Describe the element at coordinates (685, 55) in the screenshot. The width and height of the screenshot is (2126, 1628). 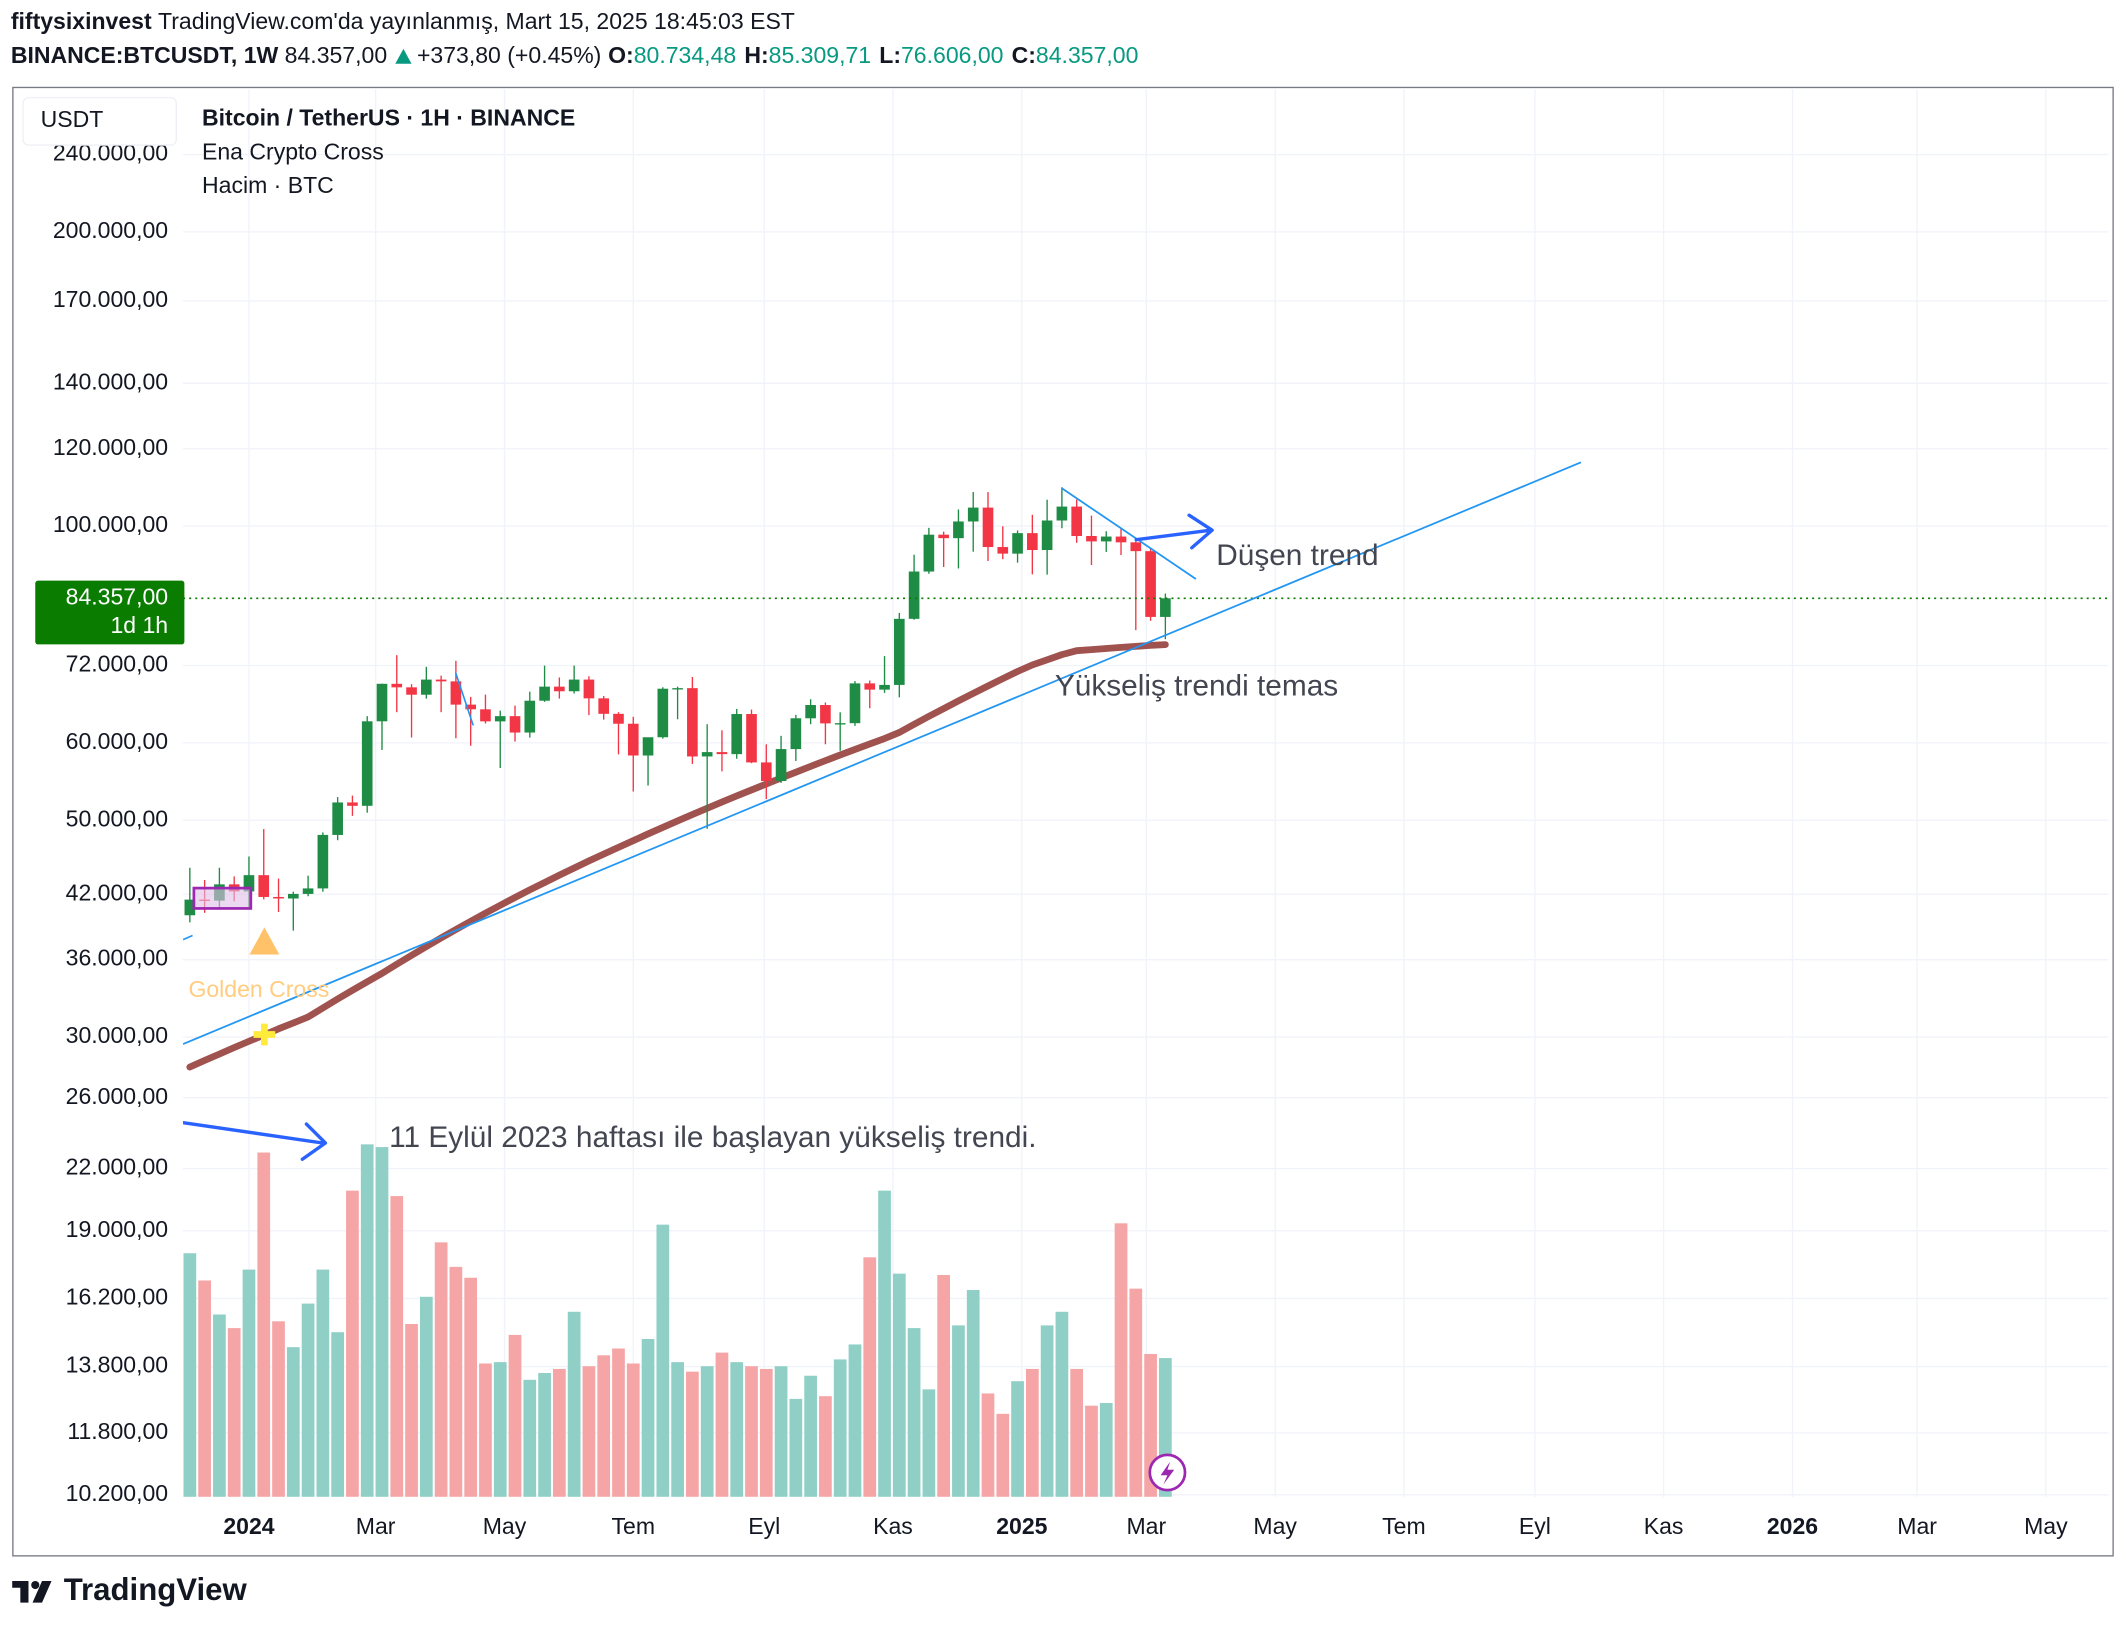
I see `ohlc-value: 80.734,48` at that location.